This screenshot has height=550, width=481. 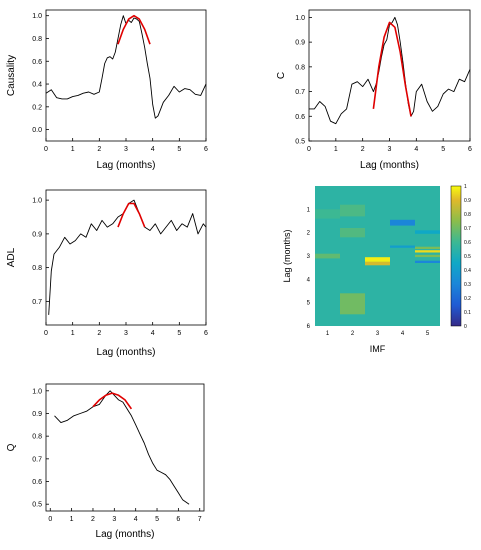 I want to click on y-tick-label: 5, so click(x=309, y=304).